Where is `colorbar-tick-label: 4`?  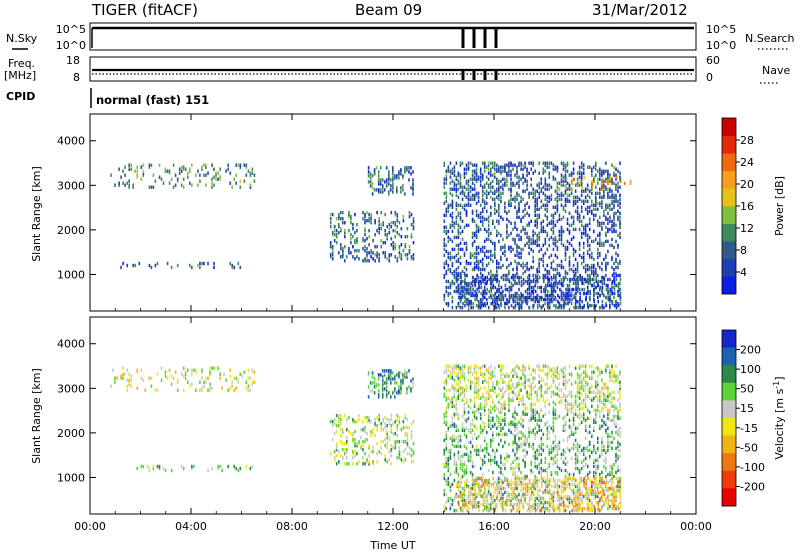 colorbar-tick-label: 4 is located at coordinates (743, 272).